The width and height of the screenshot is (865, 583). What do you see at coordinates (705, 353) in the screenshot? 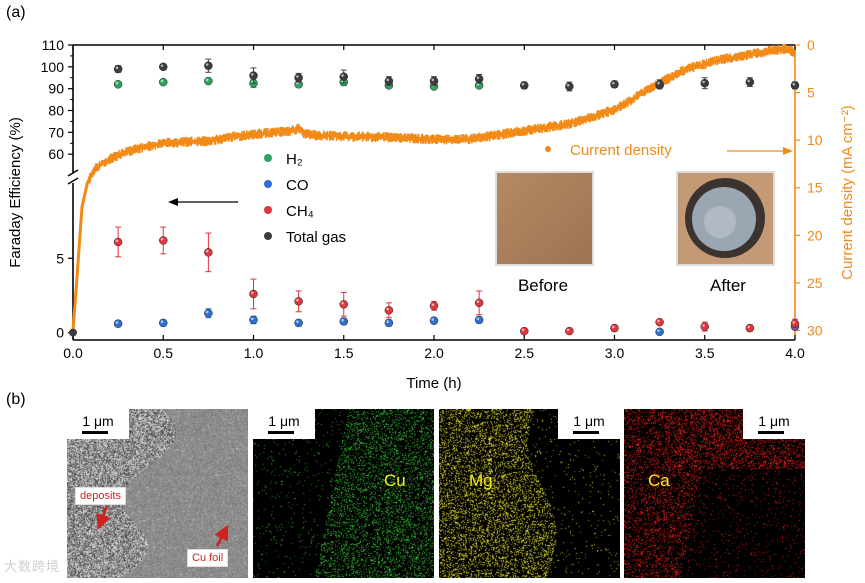
I see `x-tick-label: 3.5` at bounding box center [705, 353].